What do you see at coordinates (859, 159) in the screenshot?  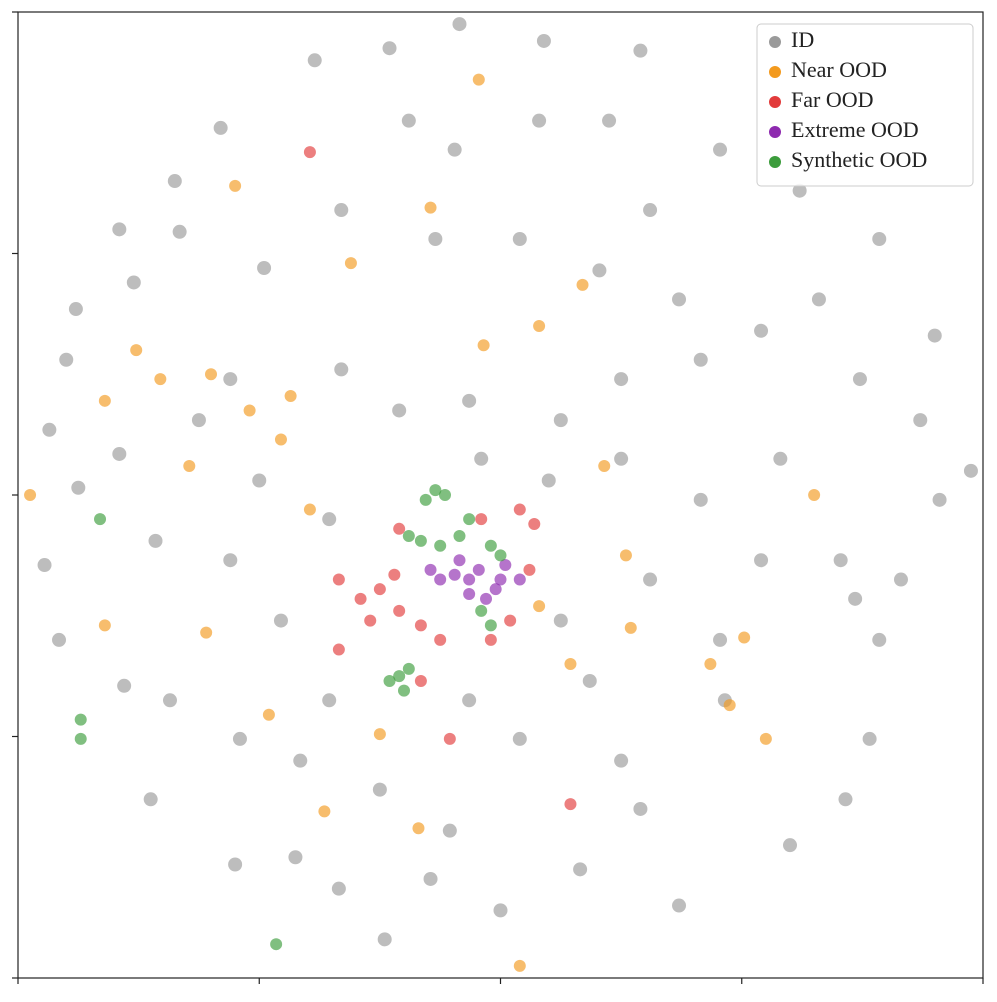 I see `legend-label: Synthetic OOD` at bounding box center [859, 159].